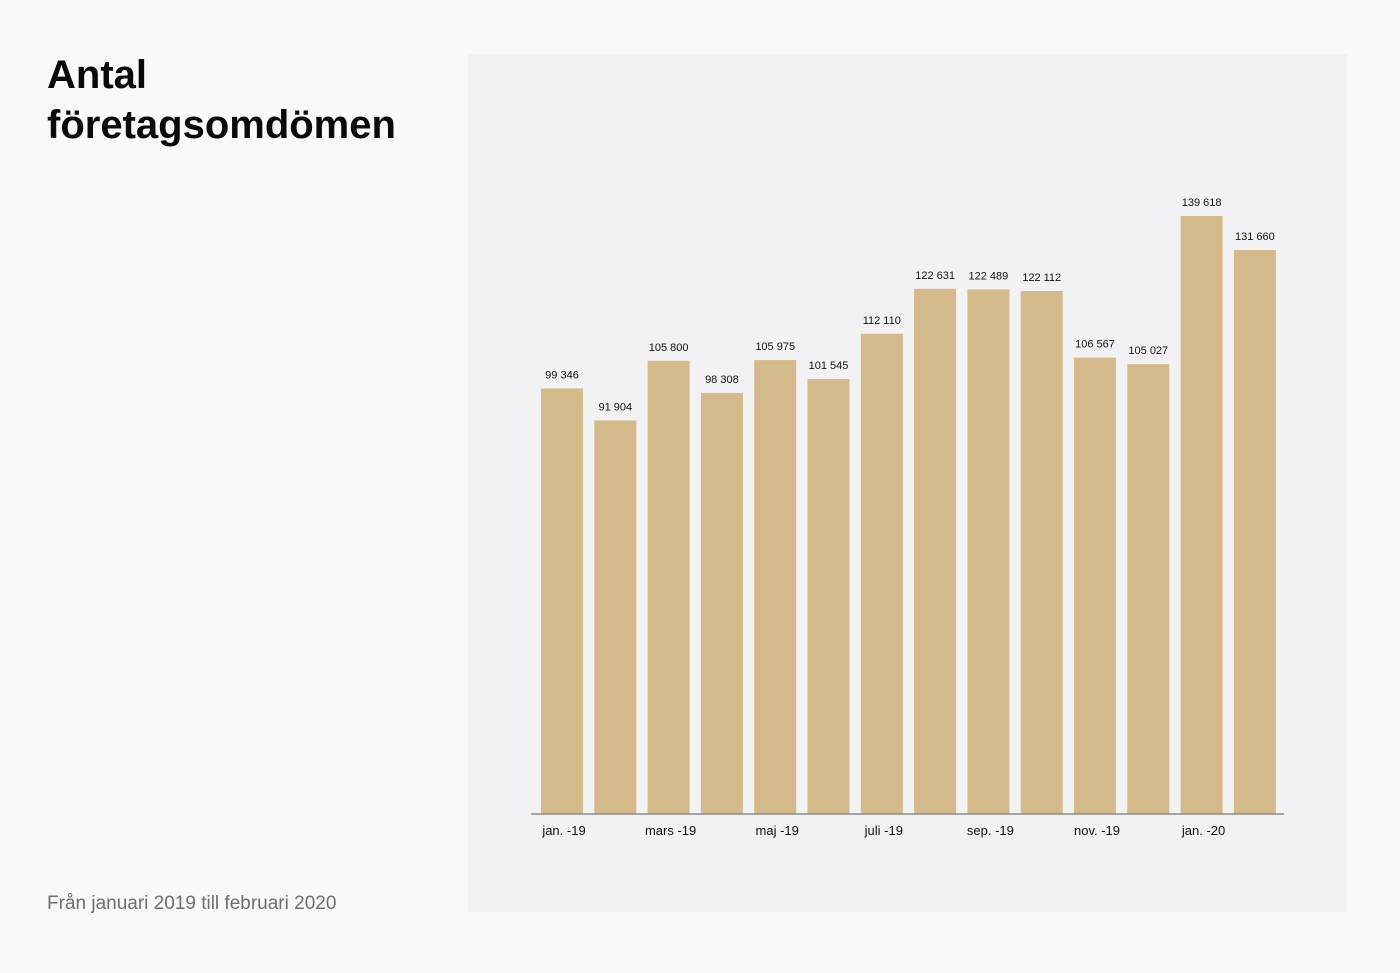  I want to click on x-tick-label: sep. -19, so click(990, 830).